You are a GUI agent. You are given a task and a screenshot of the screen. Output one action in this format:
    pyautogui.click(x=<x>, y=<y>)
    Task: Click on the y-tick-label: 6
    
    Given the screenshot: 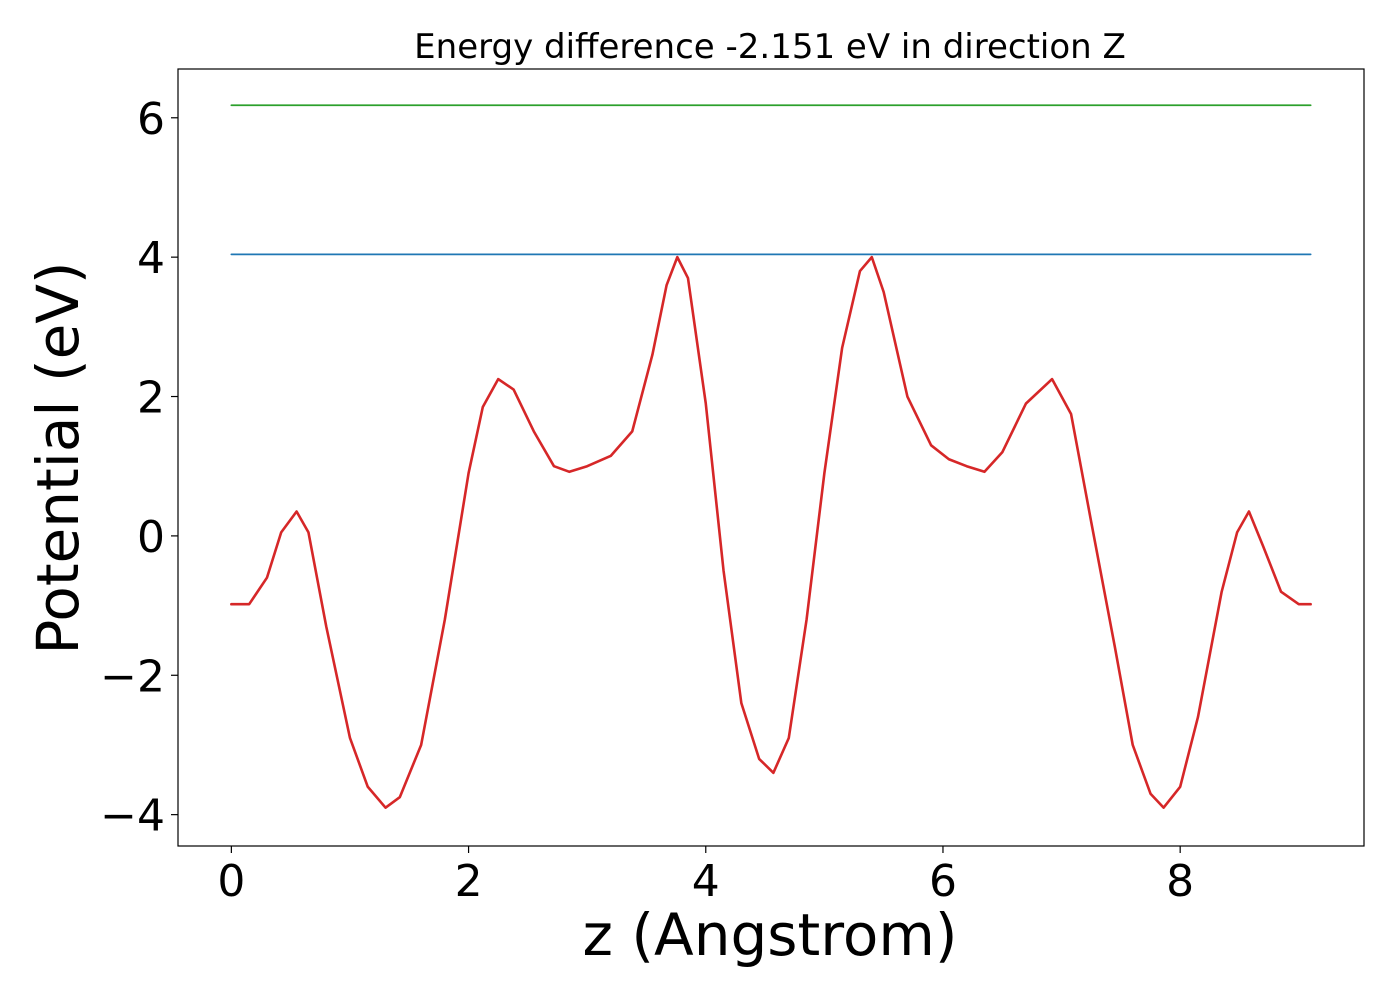 What is the action you would take?
    pyautogui.click(x=151, y=119)
    